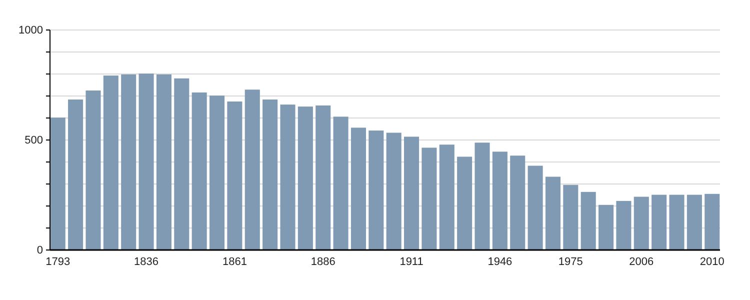  What do you see at coordinates (146, 262) in the screenshot?
I see `x-tick-label: 1836` at bounding box center [146, 262].